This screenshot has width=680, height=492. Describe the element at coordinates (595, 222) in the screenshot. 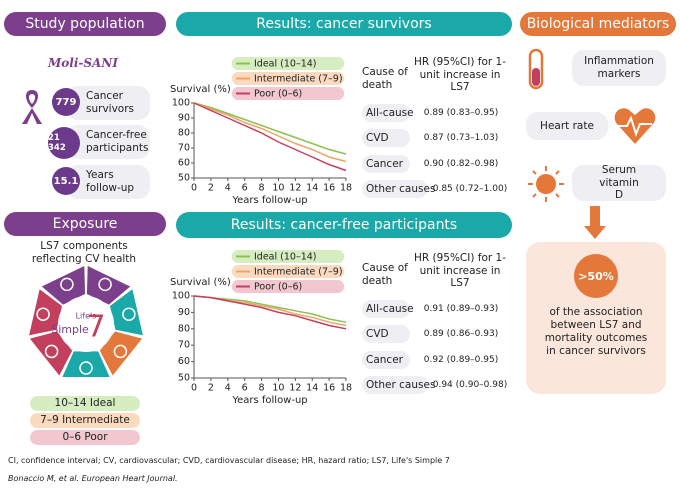

I see `arrow-shape` at that location.